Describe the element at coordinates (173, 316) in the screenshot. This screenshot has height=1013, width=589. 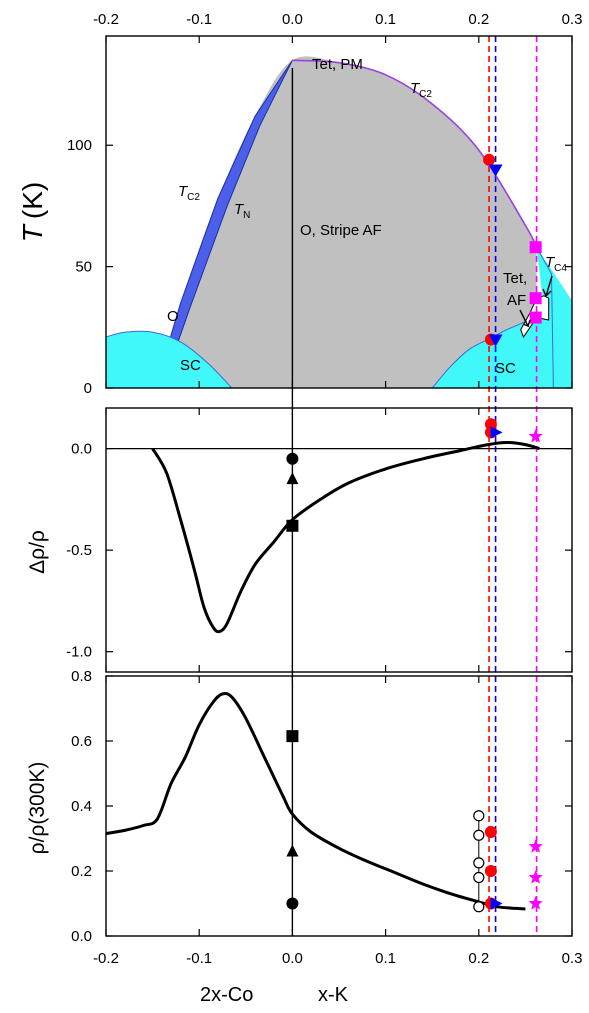
I see `o-region-label: O` at that location.